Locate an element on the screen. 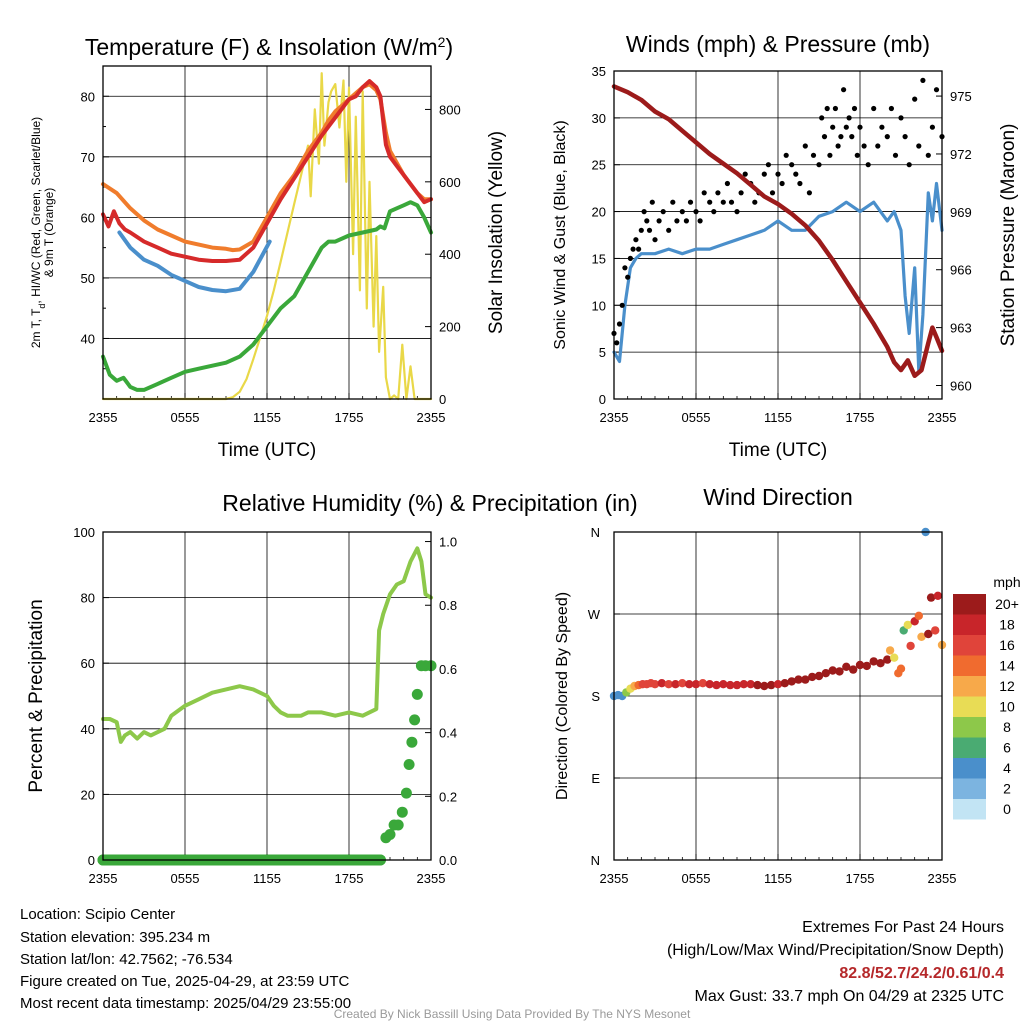 The height and width of the screenshot is (1024, 1024). y-tick-label: 20 is located at coordinates (599, 212).